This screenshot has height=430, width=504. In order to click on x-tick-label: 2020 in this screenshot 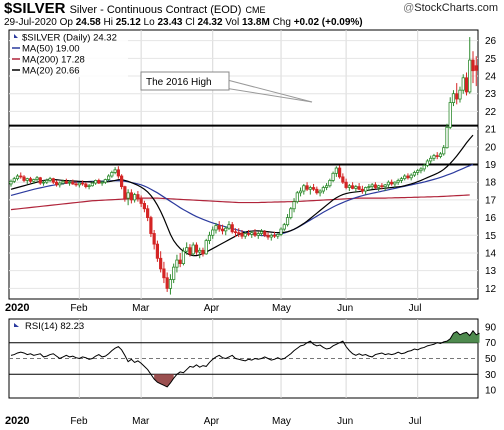, I will do `click(17, 308)`.